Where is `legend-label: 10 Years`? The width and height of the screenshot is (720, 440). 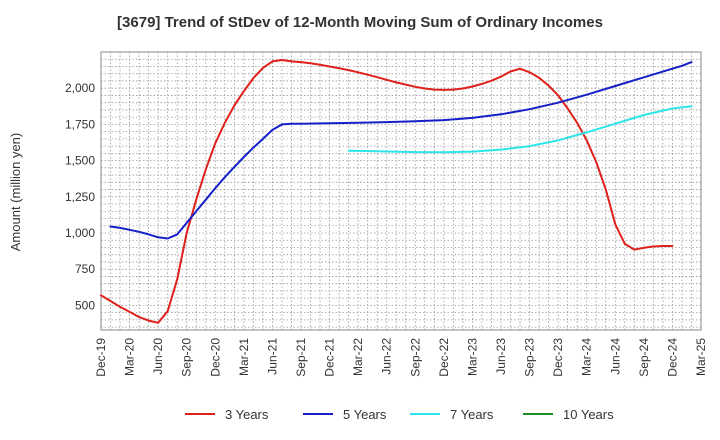 legend-label: 10 Years is located at coordinates (588, 414).